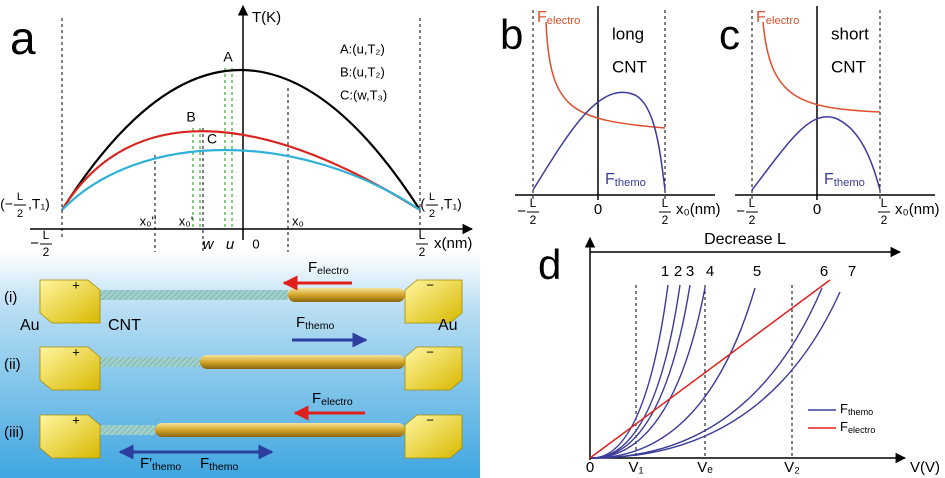 This screenshot has width=945, height=478. I want to click on curve-label: 1, so click(665, 271).